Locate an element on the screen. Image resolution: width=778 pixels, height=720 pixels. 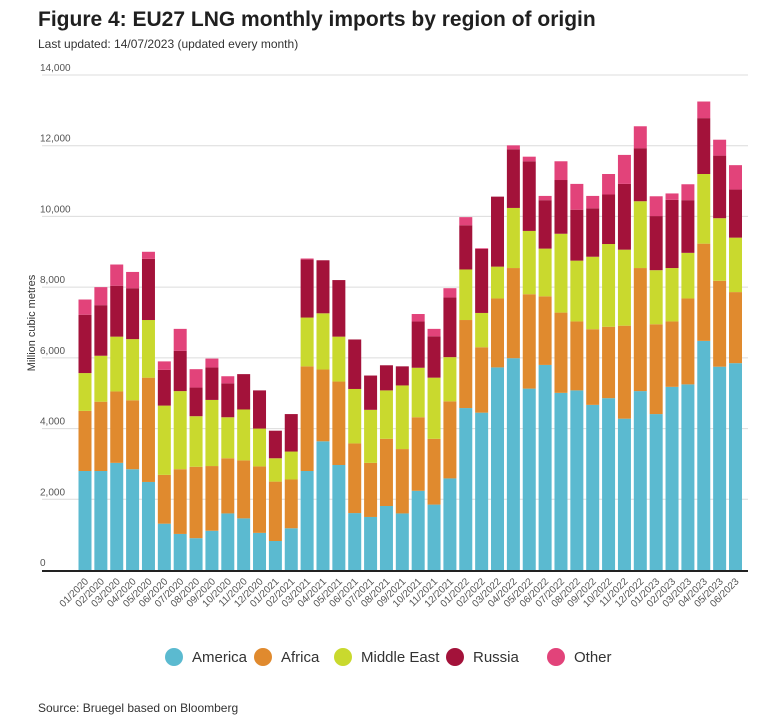
bar-stack-12-2022 is located at coordinates (640, 348).